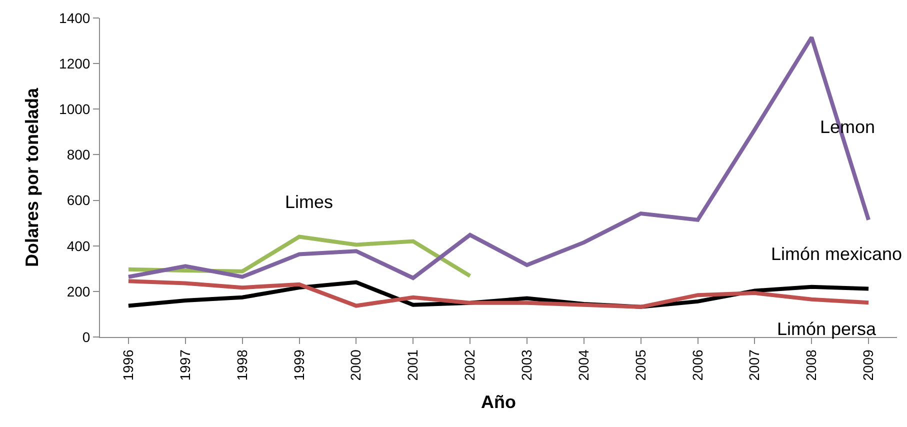 The width and height of the screenshot is (907, 427). What do you see at coordinates (526, 365) in the screenshot?
I see `x-tick-label: 2003` at bounding box center [526, 365].